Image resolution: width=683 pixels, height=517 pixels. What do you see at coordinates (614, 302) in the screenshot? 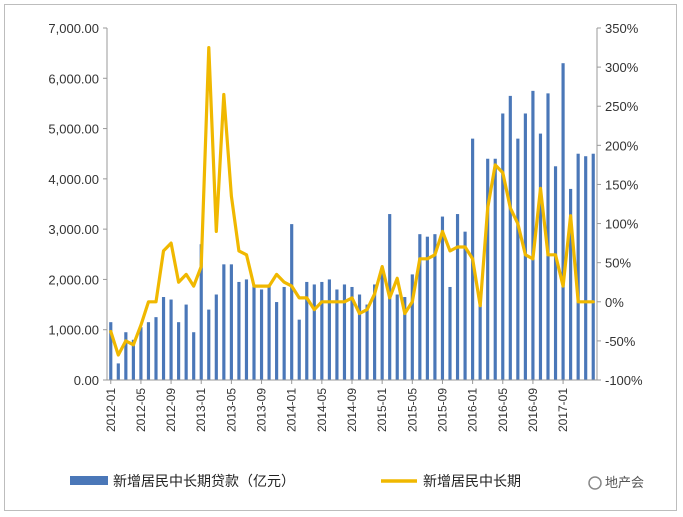
I see `right-tick-label: 0%` at bounding box center [614, 302].